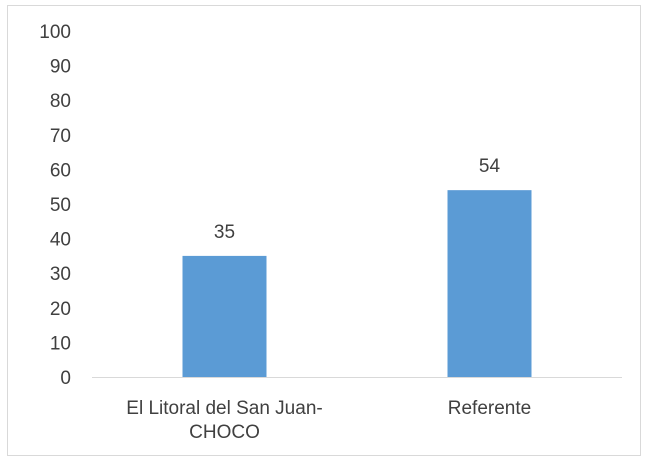 Image resolution: width=650 pixels, height=462 pixels. I want to click on y-tick-label: 10, so click(60, 343).